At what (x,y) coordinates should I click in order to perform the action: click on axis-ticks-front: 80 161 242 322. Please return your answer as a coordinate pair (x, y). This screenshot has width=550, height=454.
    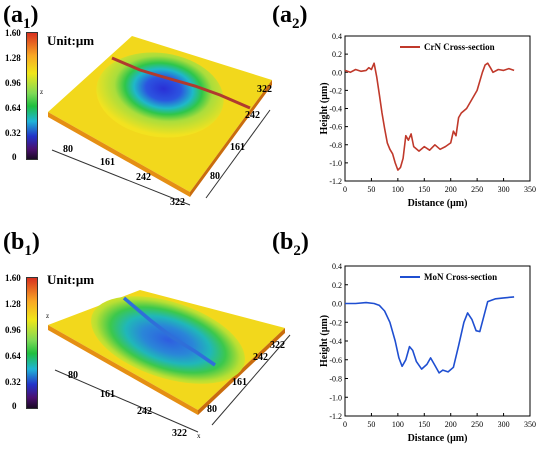
    Looking at the image, I should click on (124, 176).